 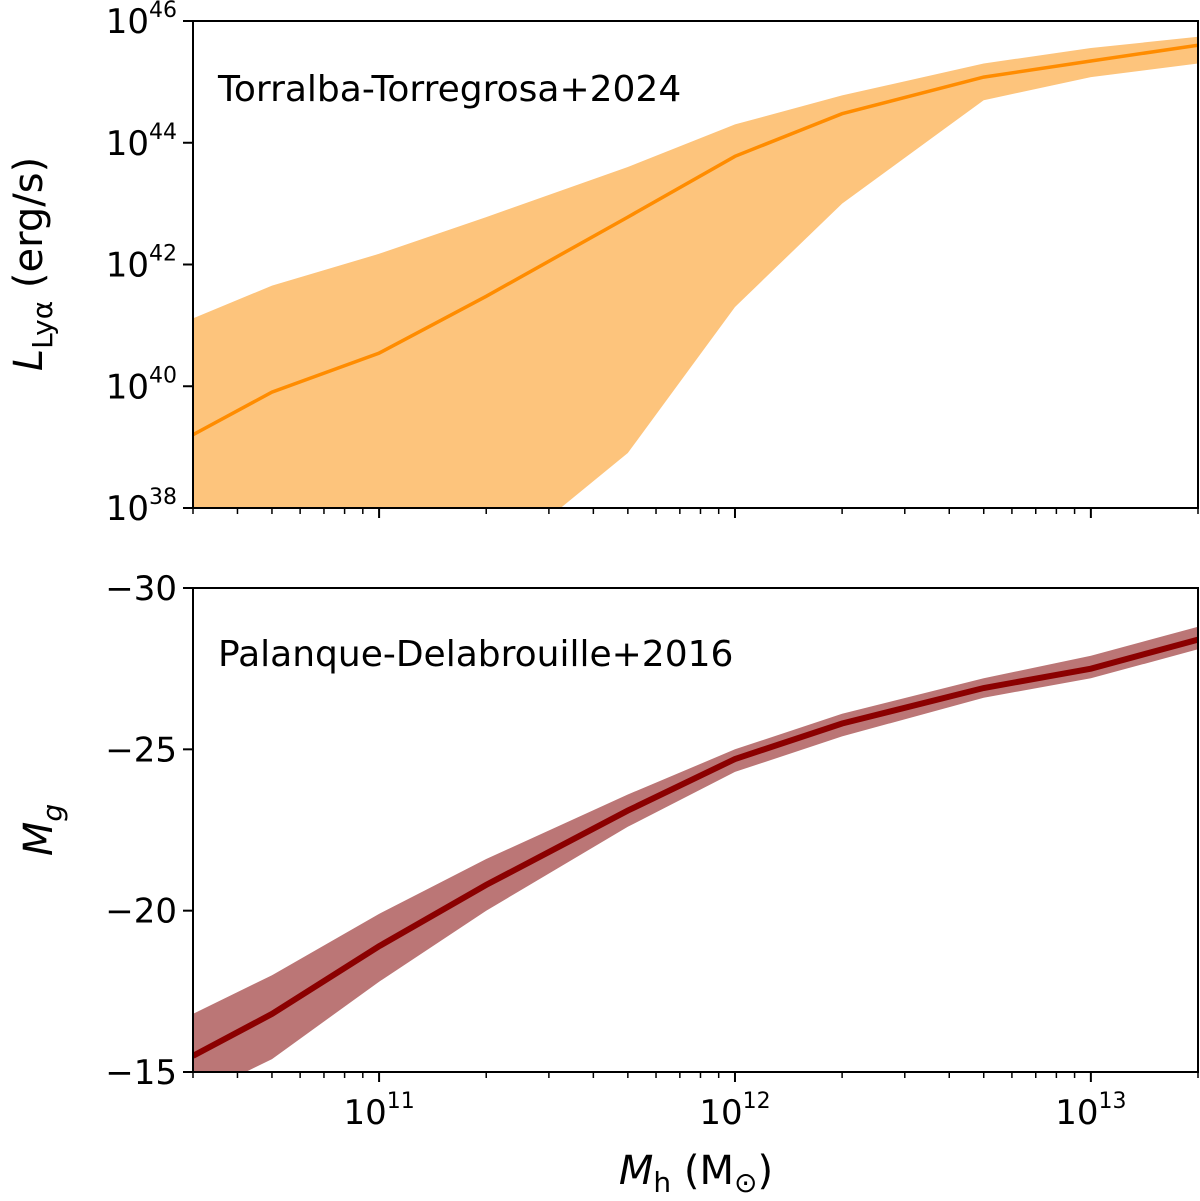 What do you see at coordinates (141, 507) in the screenshot?
I see `top-y-tick-label: 1038` at bounding box center [141, 507].